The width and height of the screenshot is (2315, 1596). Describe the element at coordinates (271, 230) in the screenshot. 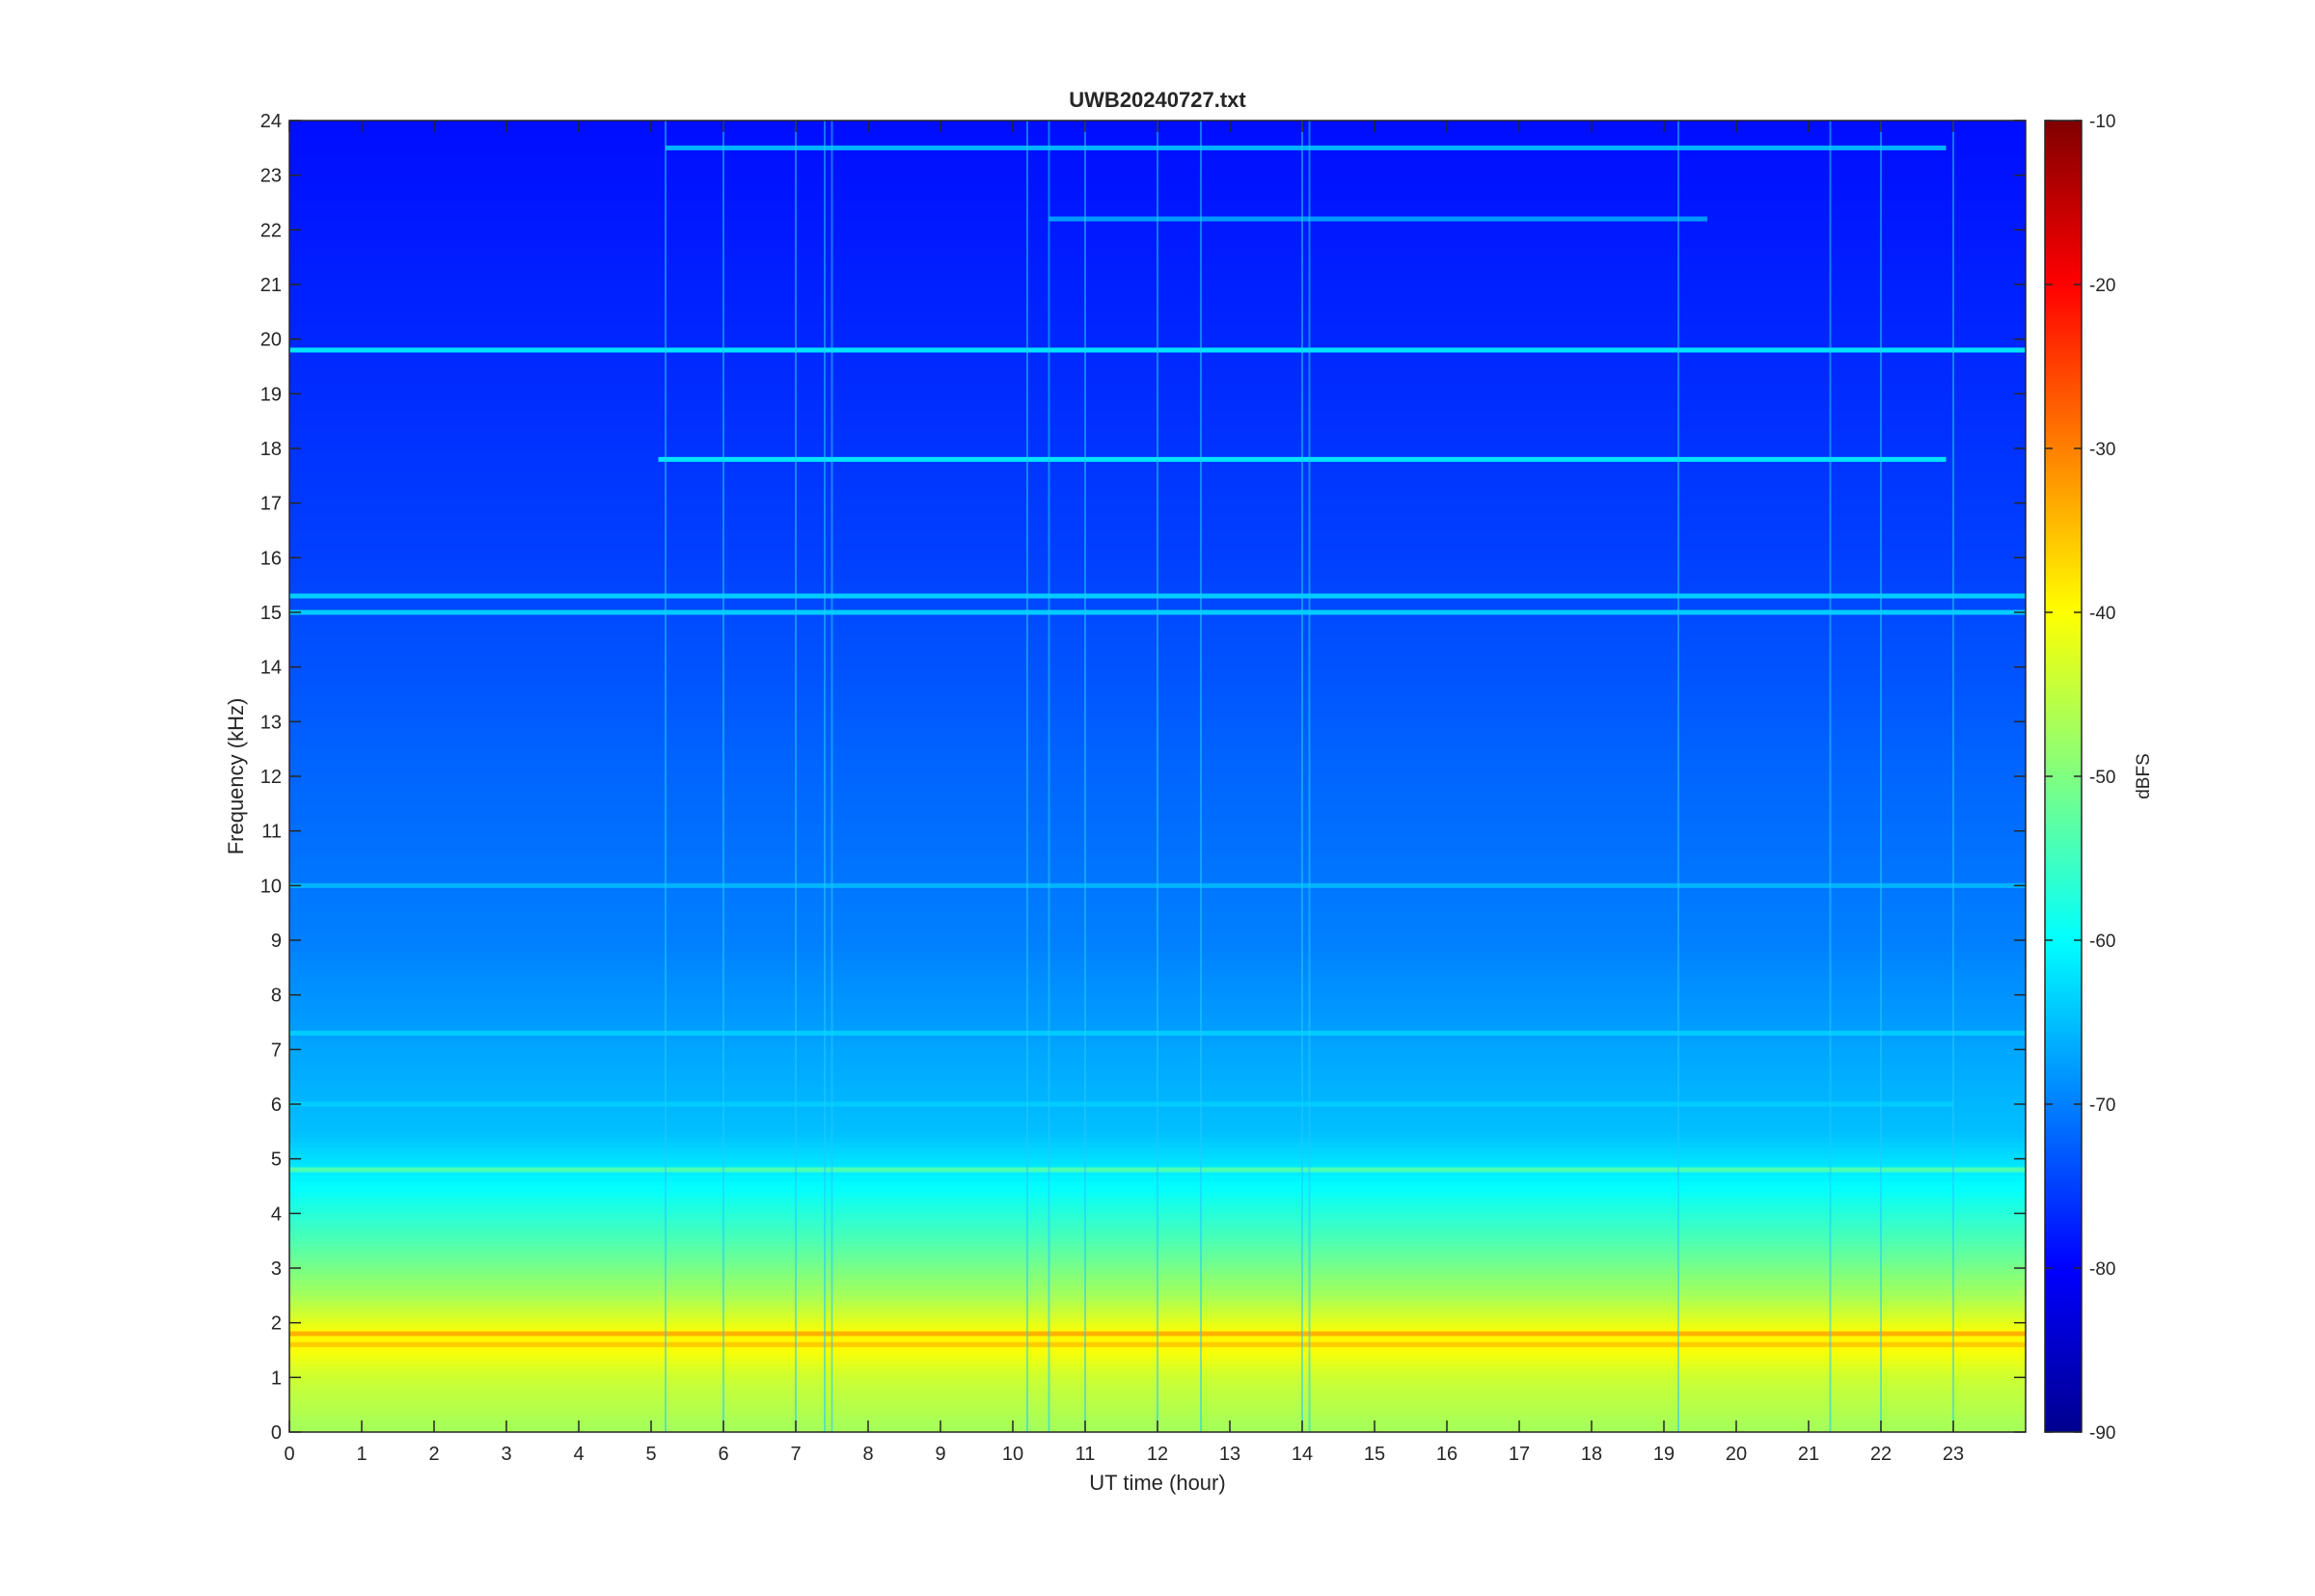

I see `y-tick-label: 22` at that location.